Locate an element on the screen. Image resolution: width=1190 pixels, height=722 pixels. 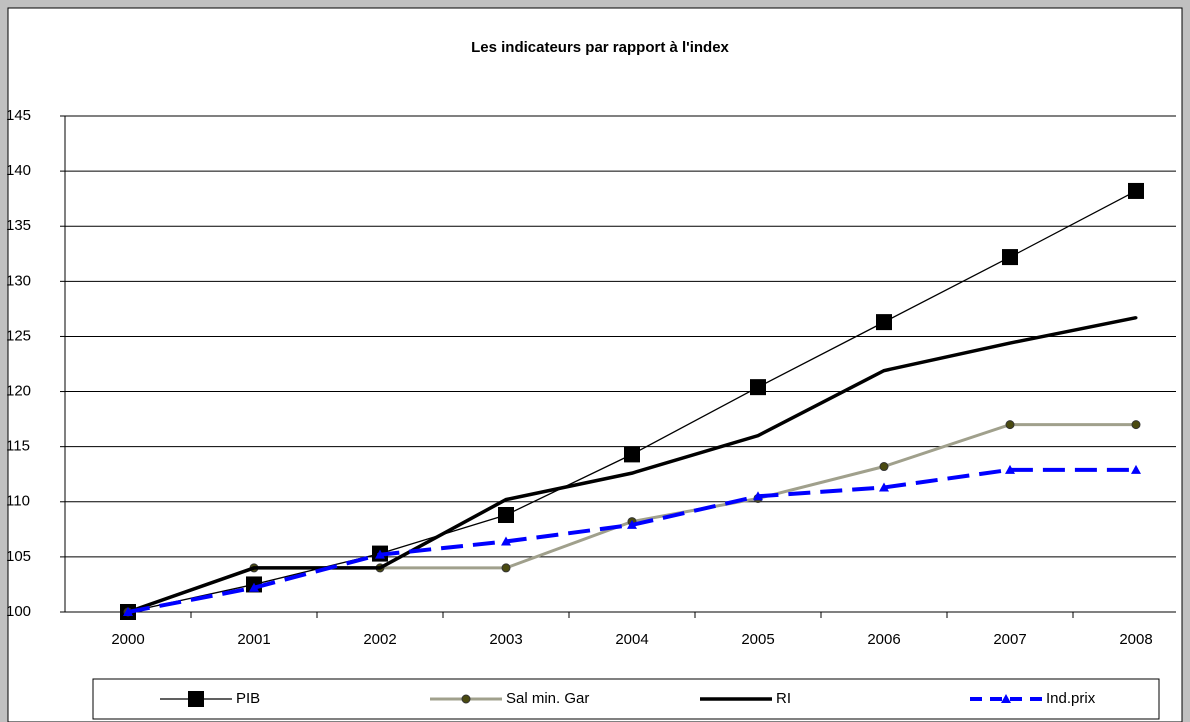
legend-label: Ind.prix is located at coordinates (1071, 698).